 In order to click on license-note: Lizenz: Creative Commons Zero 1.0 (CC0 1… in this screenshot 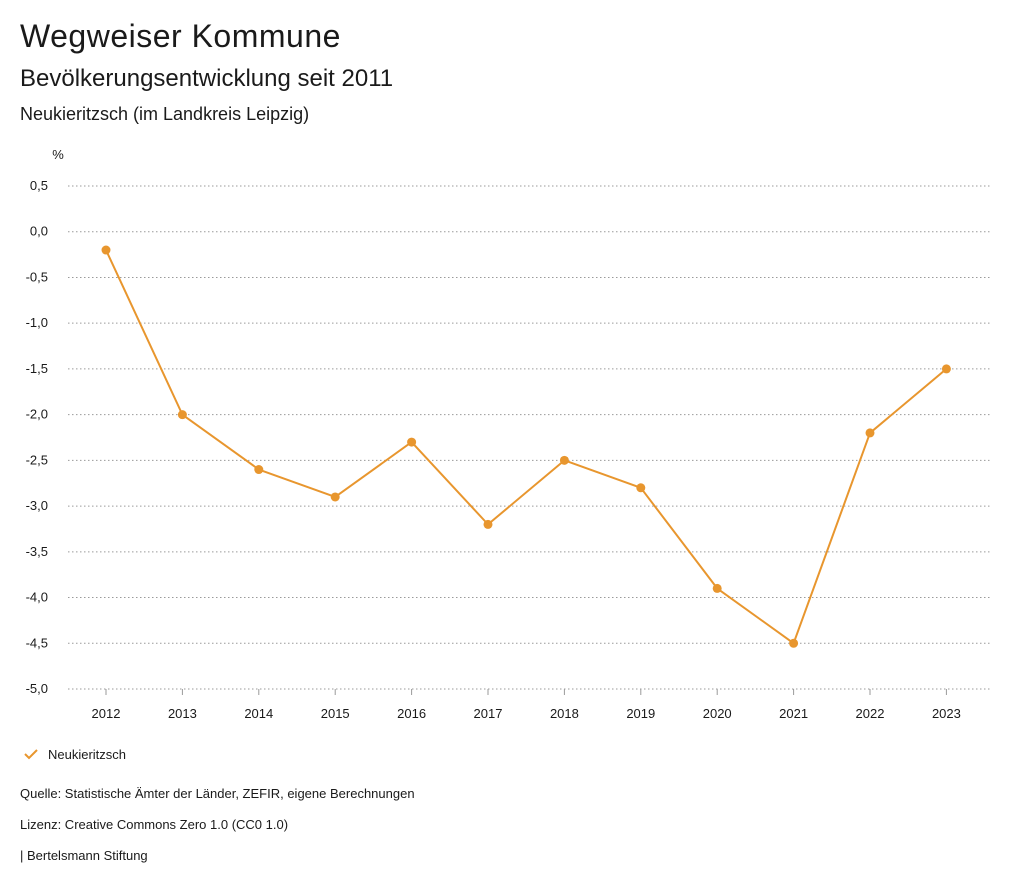, I will do `click(154, 824)`.